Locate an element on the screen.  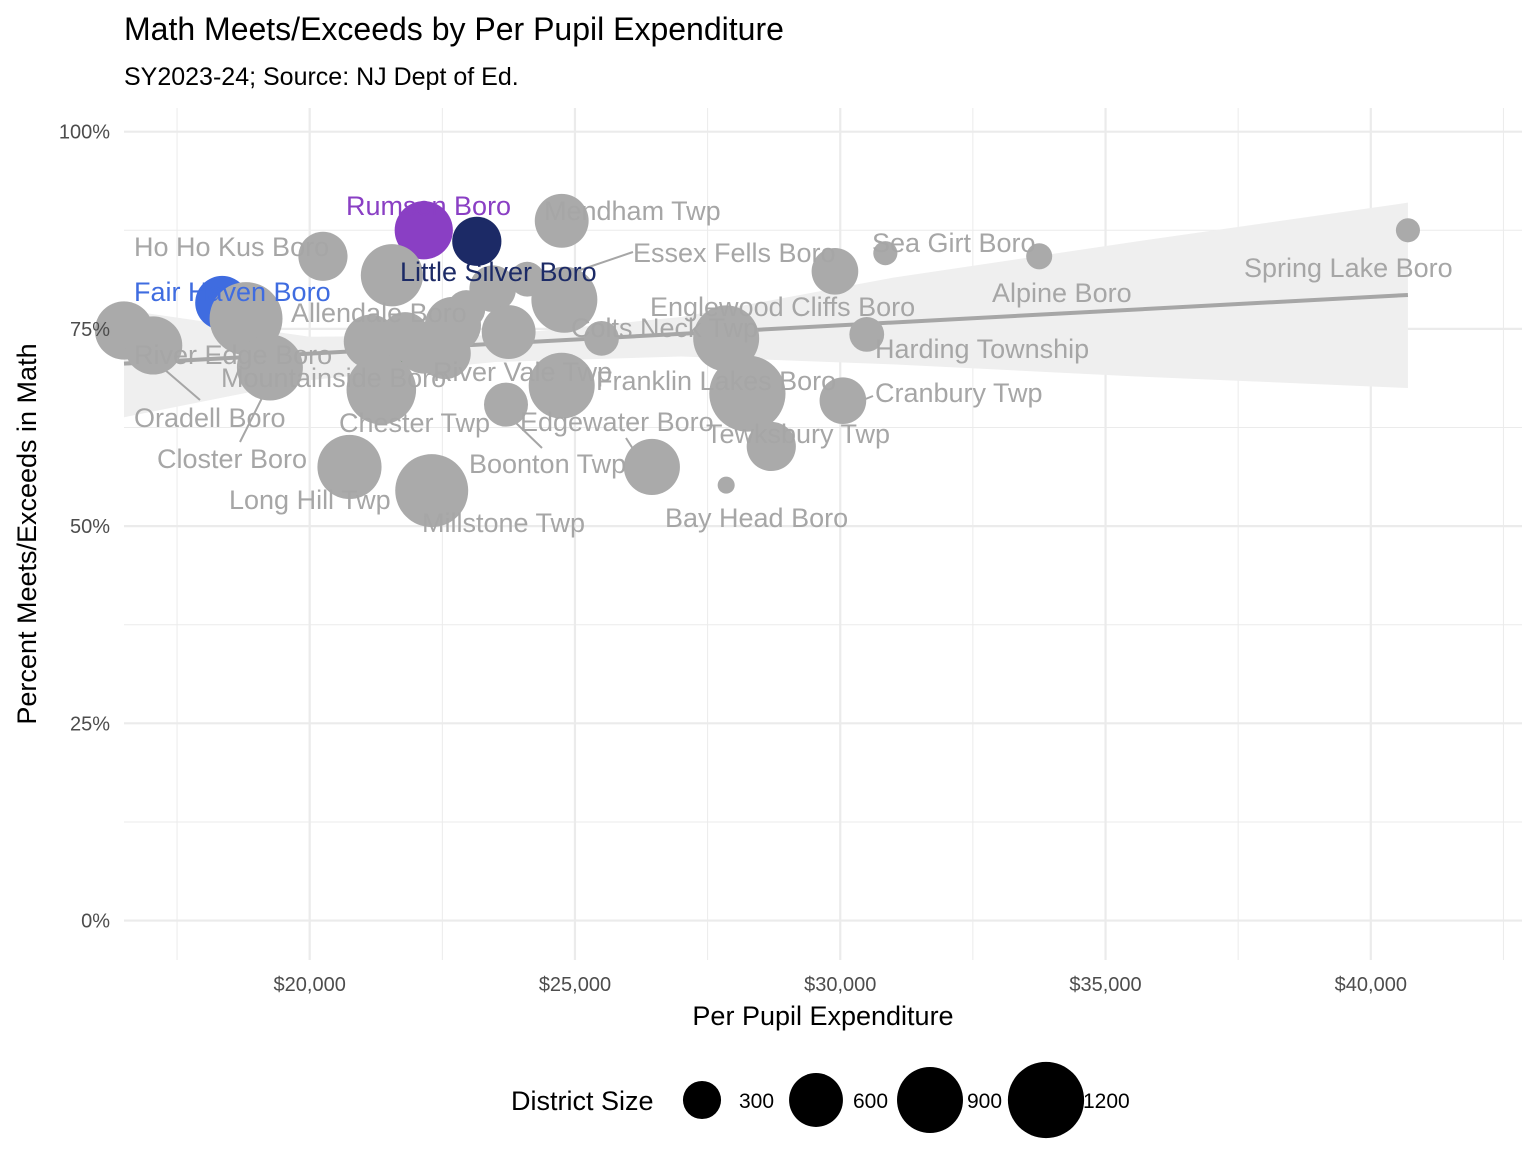
size-legend: District Size 300 600 900 1200 is located at coordinates (820, 1100).